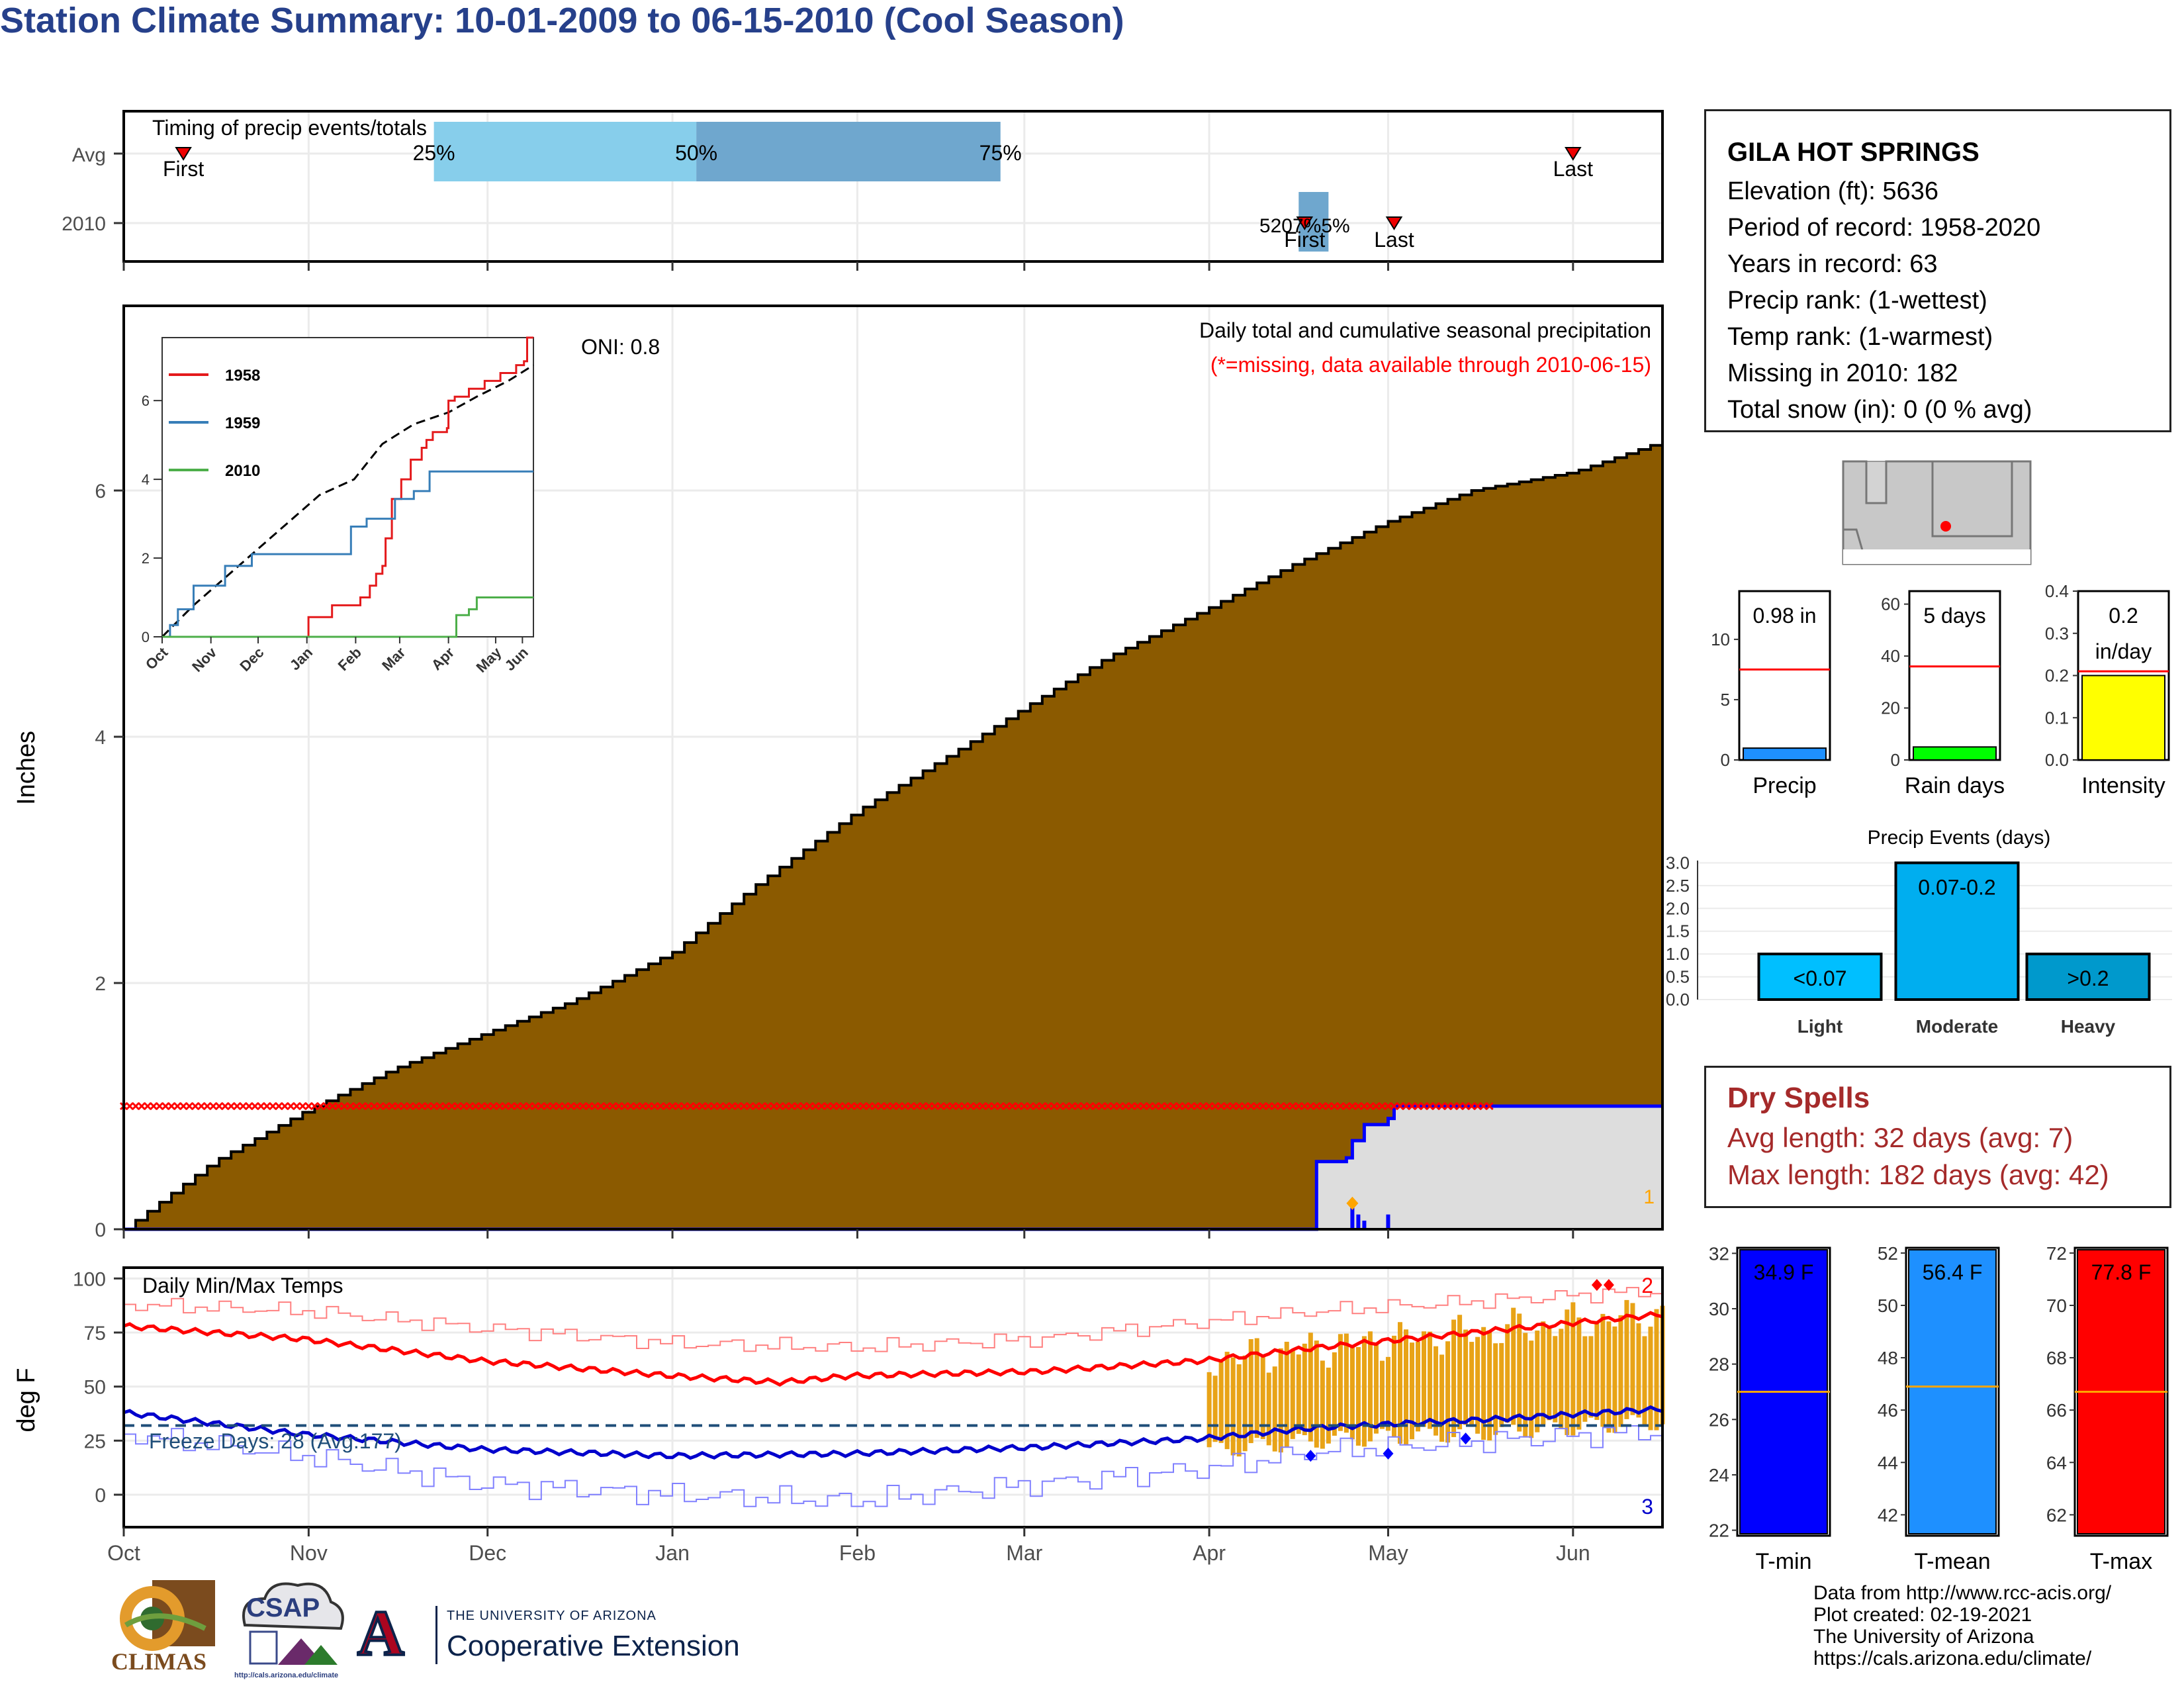  Describe the element at coordinates (1388, 1553) in the screenshot. I see `temps-xtick-label: May` at that location.